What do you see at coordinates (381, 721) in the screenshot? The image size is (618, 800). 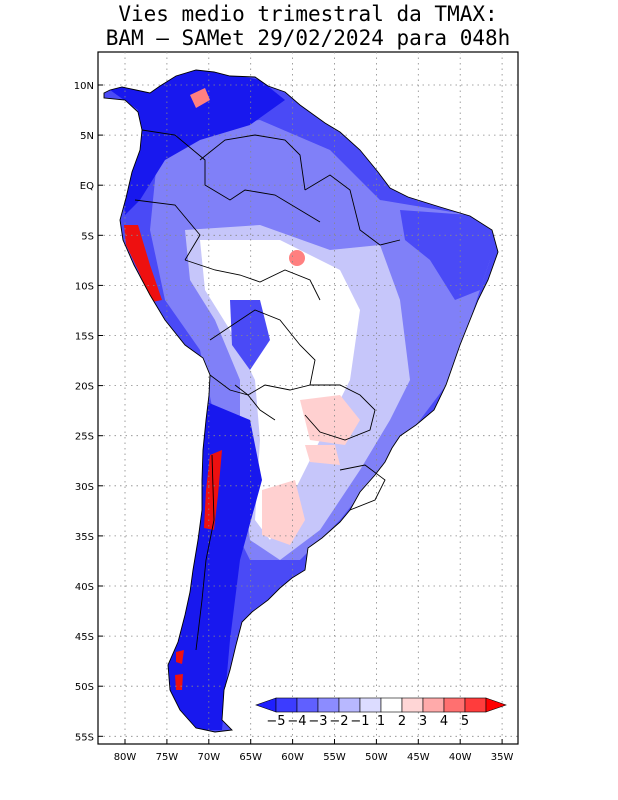 I see `colorbar-label: 1` at bounding box center [381, 721].